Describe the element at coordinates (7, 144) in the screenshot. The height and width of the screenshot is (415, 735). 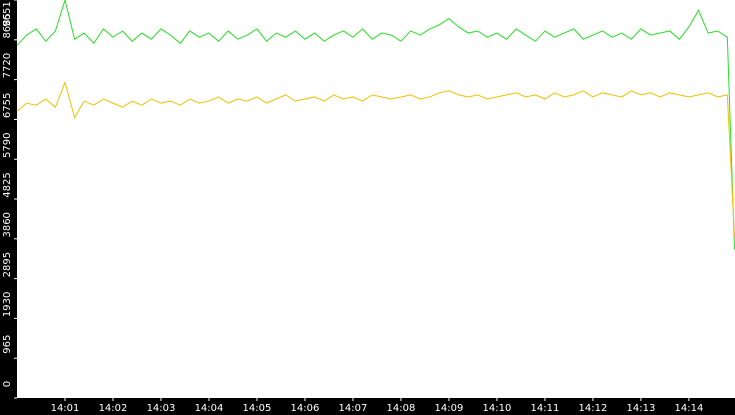
I see `y-tick-label: 5790` at that location.